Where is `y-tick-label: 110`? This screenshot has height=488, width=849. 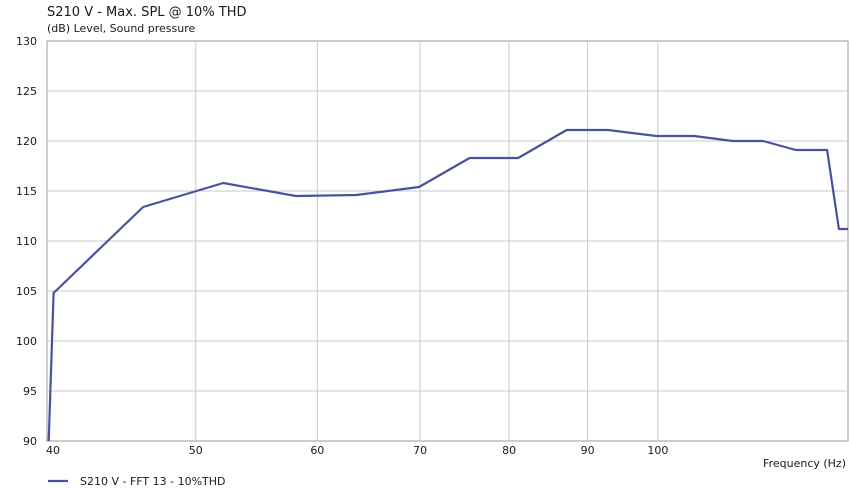 y-tick-label: 110 is located at coordinates (26, 241).